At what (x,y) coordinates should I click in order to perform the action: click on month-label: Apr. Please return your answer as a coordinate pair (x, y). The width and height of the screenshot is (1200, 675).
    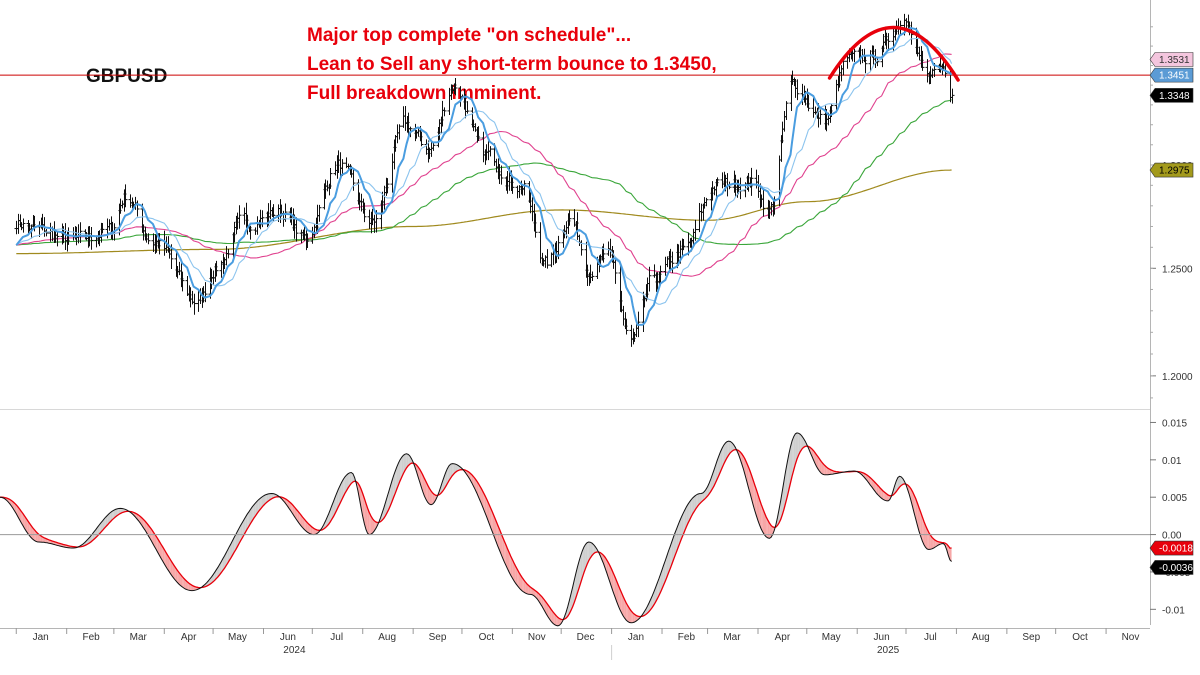
    Looking at the image, I should click on (189, 637).